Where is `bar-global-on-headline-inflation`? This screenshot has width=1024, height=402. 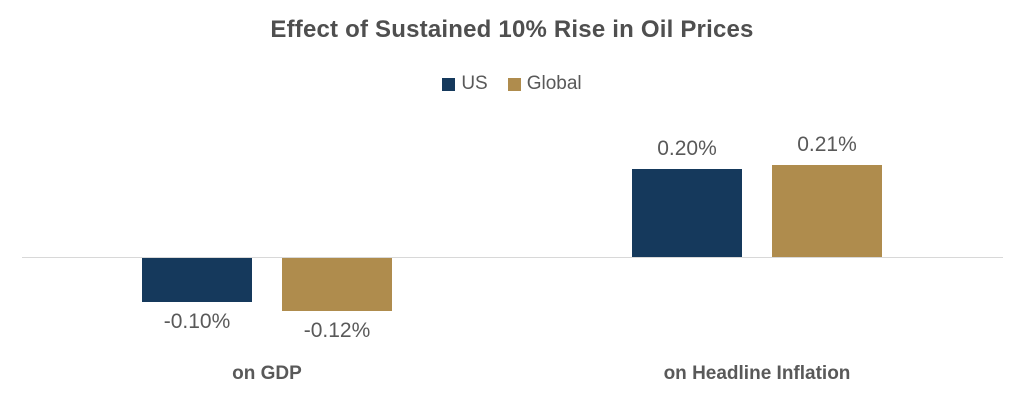
bar-global-on-headline-inflation is located at coordinates (827, 211).